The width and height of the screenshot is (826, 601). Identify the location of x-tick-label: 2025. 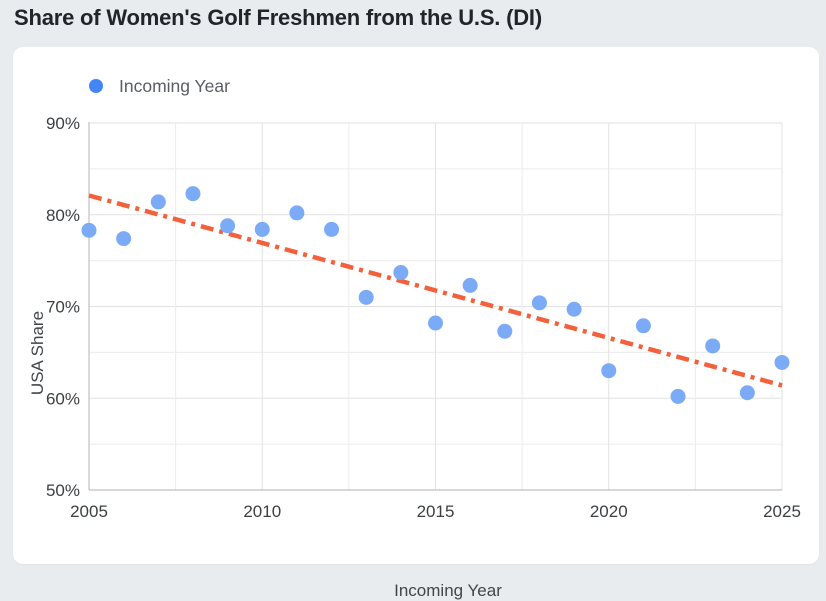
(782, 511).